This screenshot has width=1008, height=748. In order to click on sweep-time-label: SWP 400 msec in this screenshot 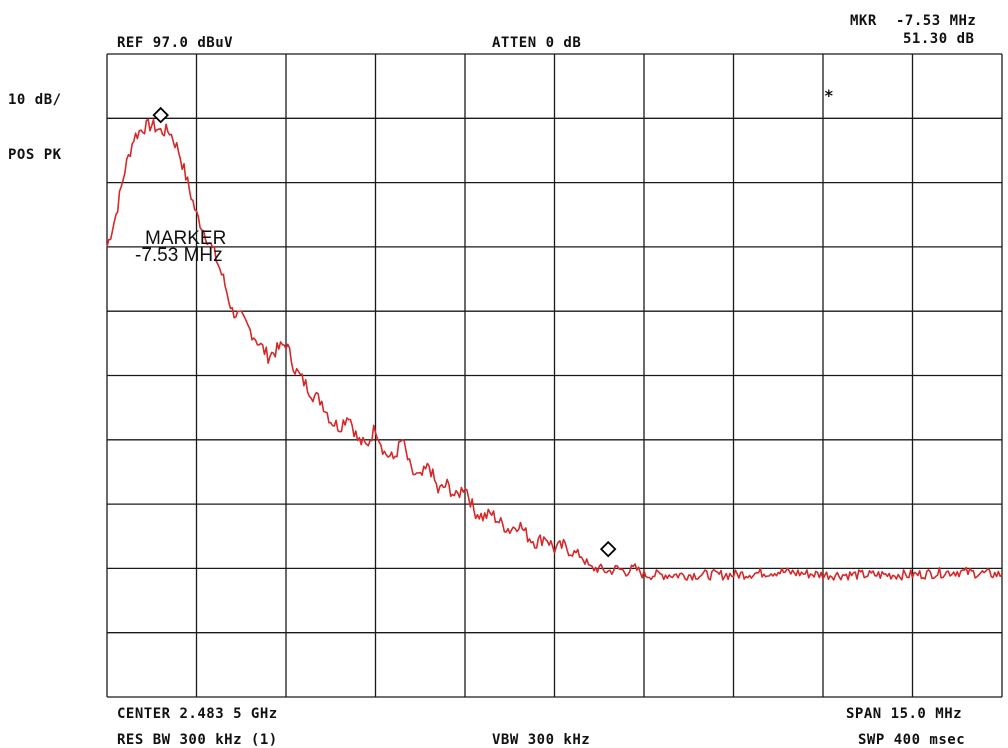, I will do `click(912, 740)`.